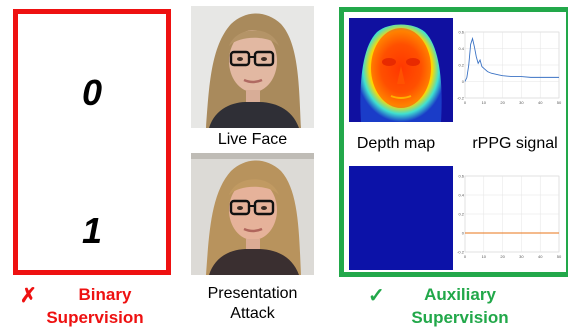 Image resolution: width=568 pixels, height=330 pixels. I want to click on rppg-signal-label: rPPG signal, so click(515, 143).